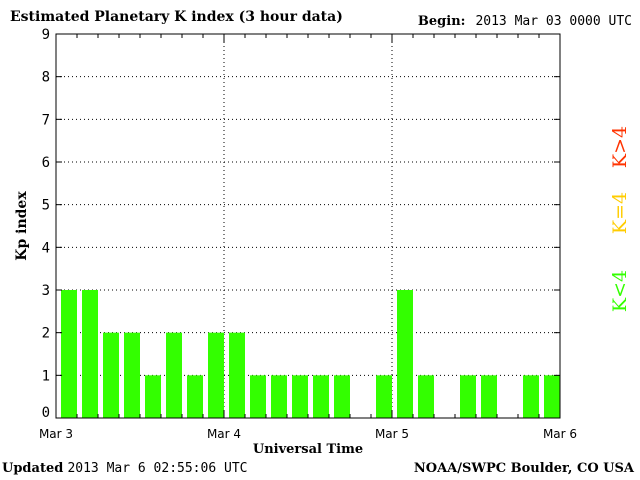 This screenshot has width=640, height=480. Describe the element at coordinates (392, 434) in the screenshot. I see `x-tick-label: Mar 5` at that location.